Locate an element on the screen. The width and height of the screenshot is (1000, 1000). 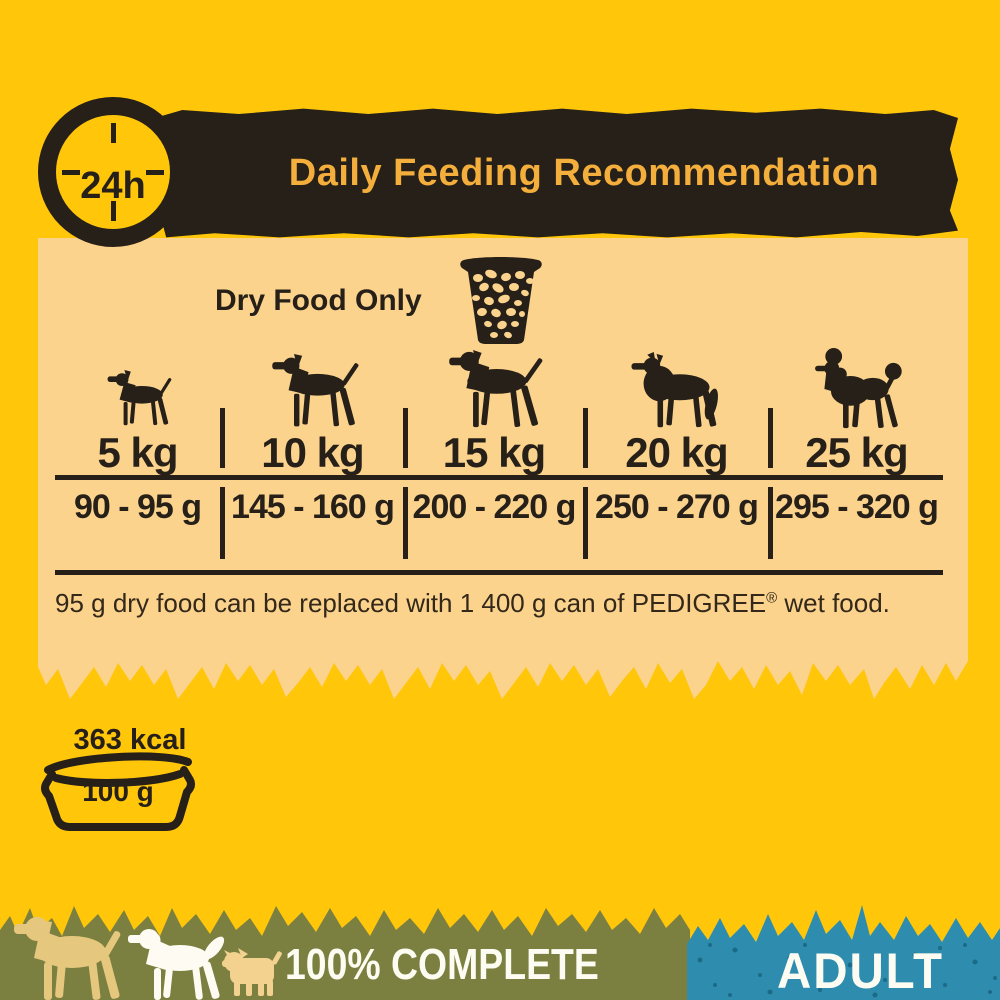
amount-value: 295 - 320 g is located at coordinates (857, 507).